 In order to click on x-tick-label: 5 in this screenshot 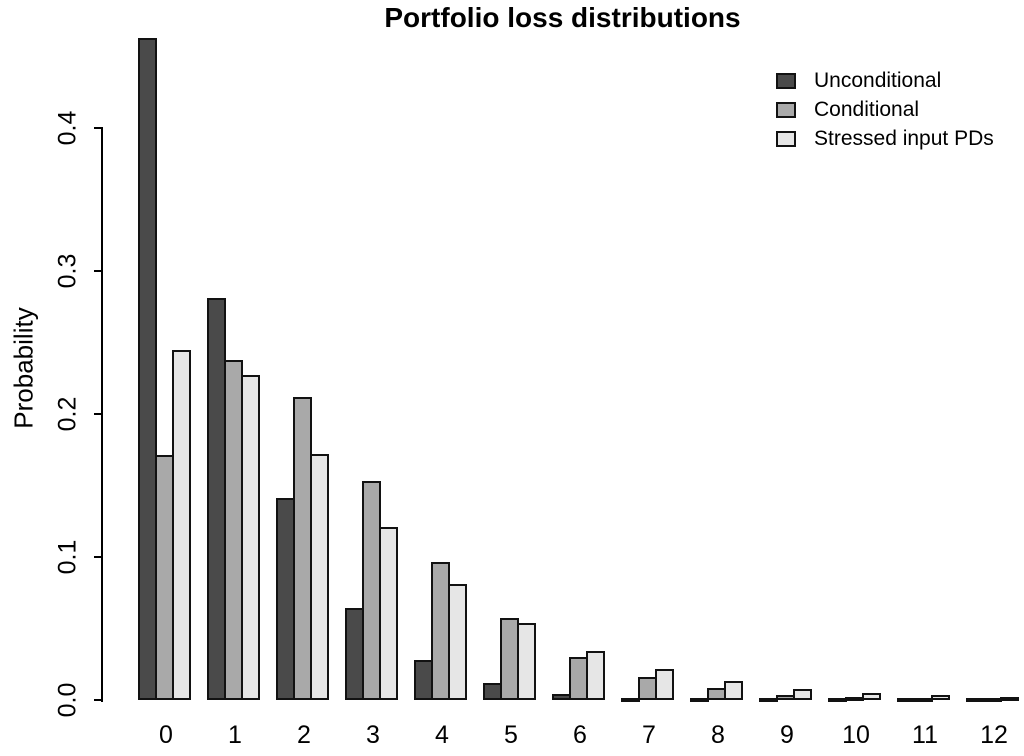, I will do `click(511, 735)`.